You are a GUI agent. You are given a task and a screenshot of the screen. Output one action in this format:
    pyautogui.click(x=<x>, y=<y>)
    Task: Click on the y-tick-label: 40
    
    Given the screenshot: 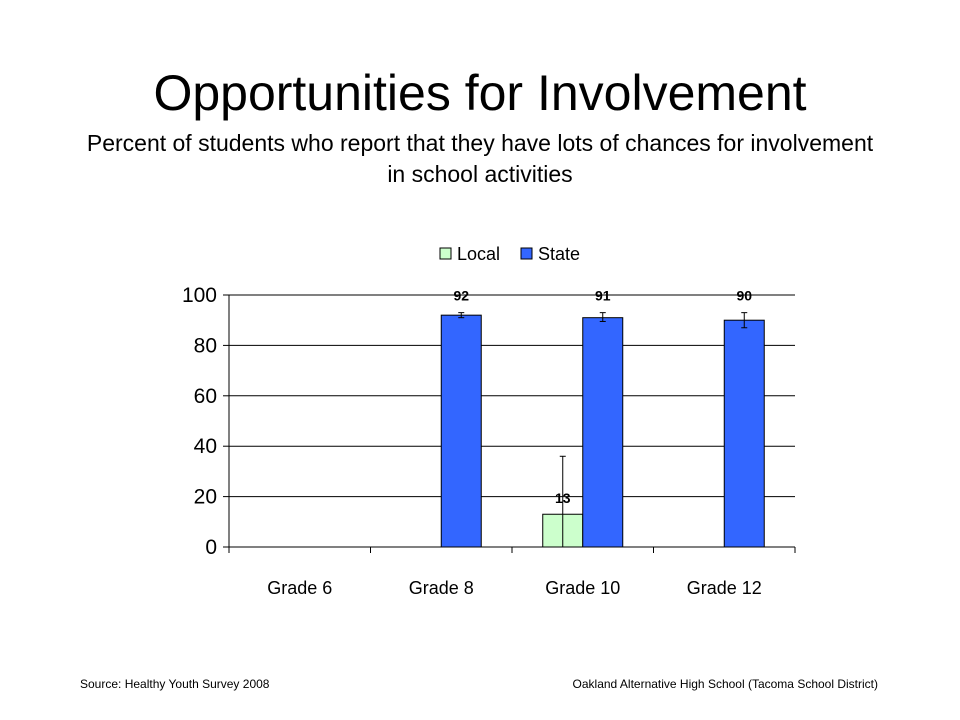 What is the action you would take?
    pyautogui.click(x=205, y=446)
    